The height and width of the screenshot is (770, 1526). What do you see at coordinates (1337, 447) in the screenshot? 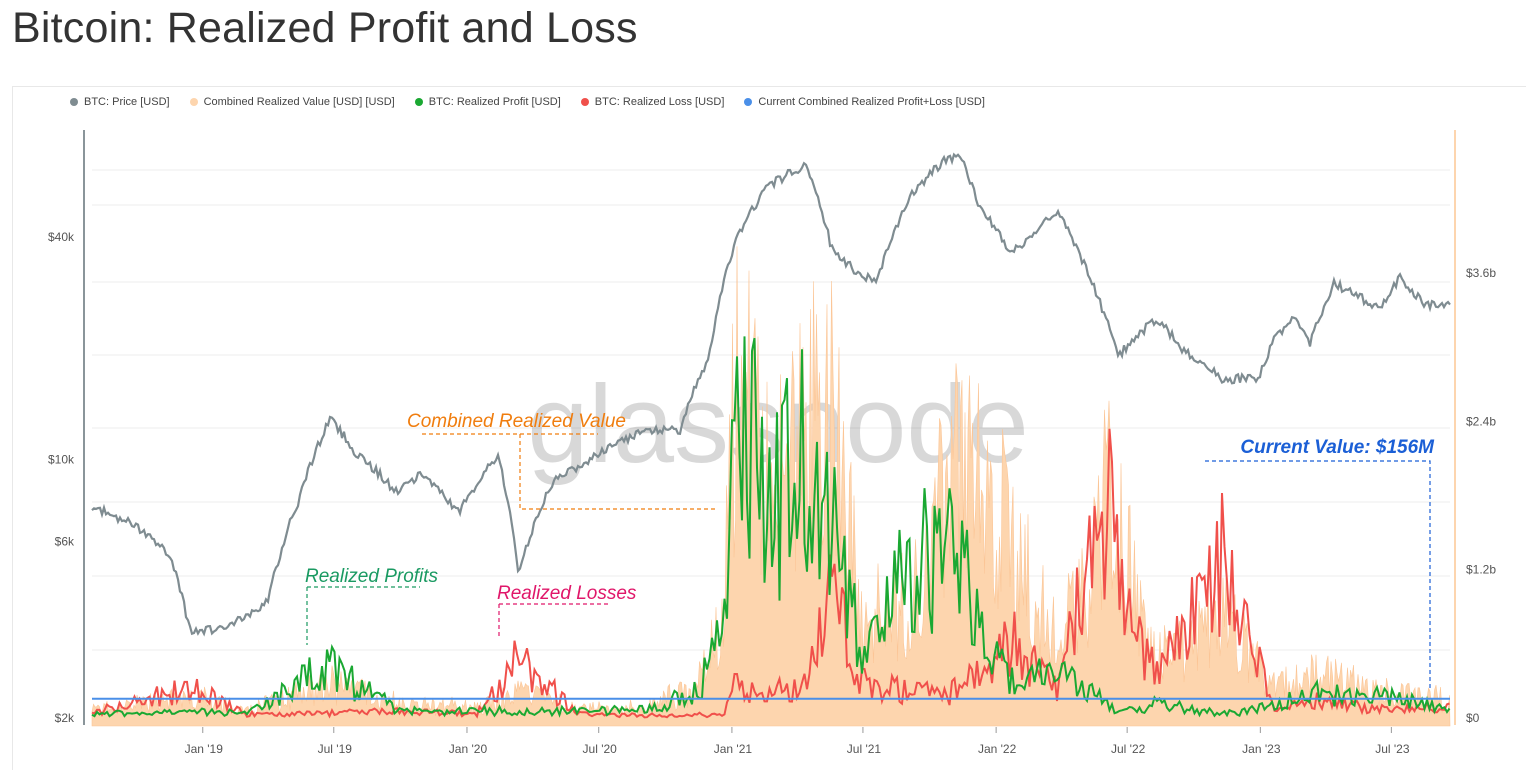
I see `annotation-current-value: Current Value: $156M` at bounding box center [1337, 447].